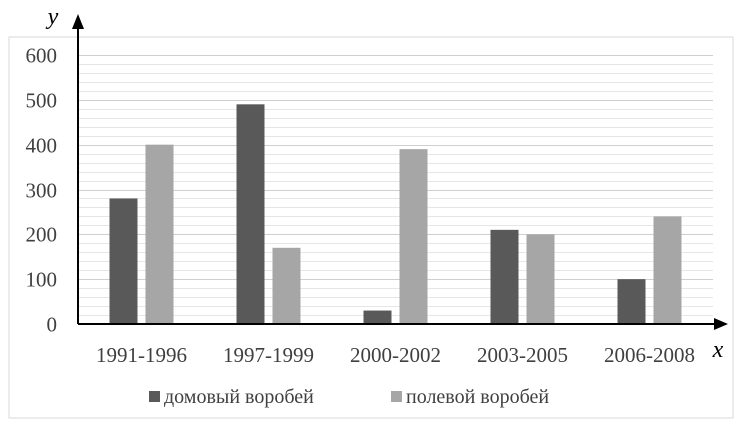 This screenshot has height=428, width=742. Describe the element at coordinates (52, 325) in the screenshot. I see `y-tick-label: 0` at that location.